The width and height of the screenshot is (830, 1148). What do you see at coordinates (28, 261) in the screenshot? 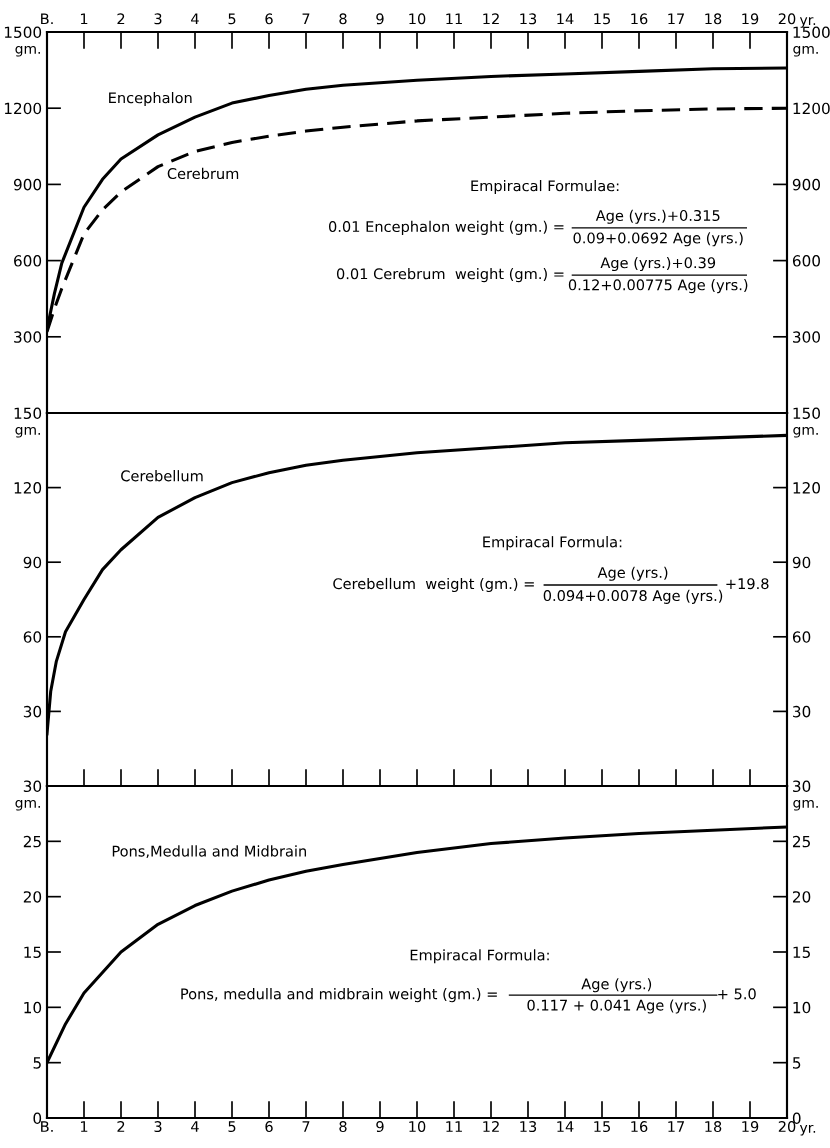
I see `y-tick-label: 600` at bounding box center [28, 261].